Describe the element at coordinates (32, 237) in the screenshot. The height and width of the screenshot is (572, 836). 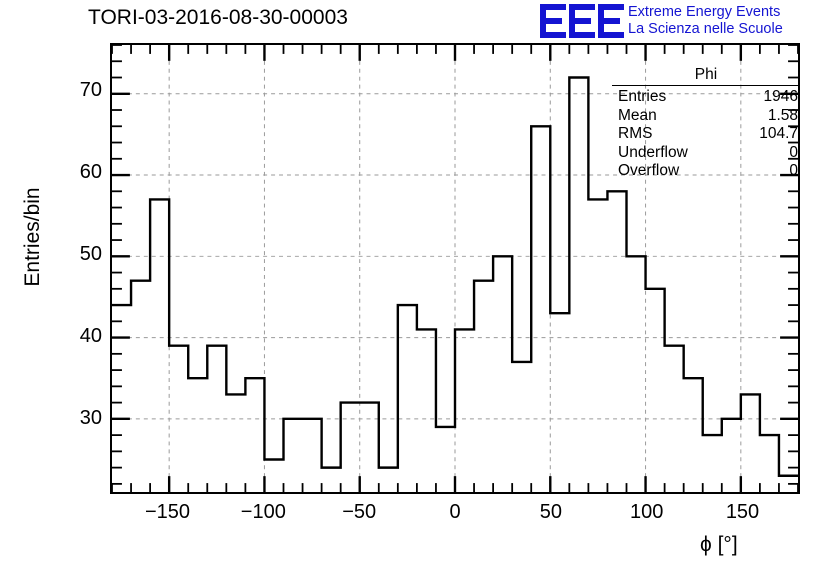
I see `y-axis-title: Entries/bin` at that location.